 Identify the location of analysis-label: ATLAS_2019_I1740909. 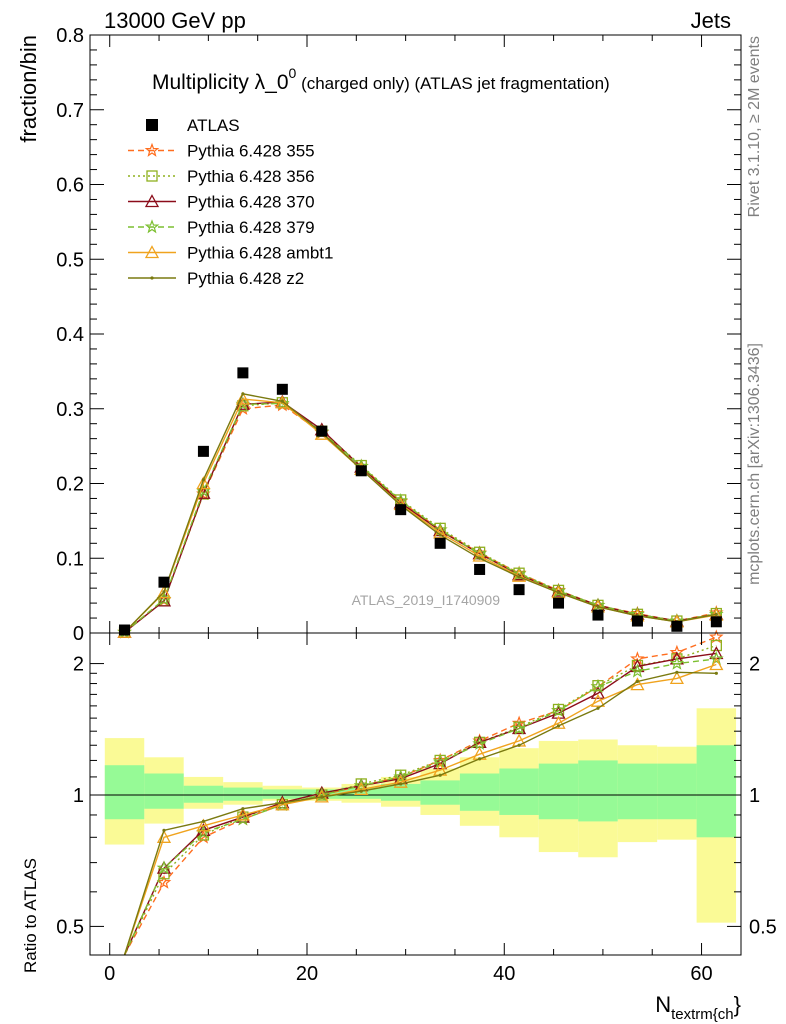
(426, 600).